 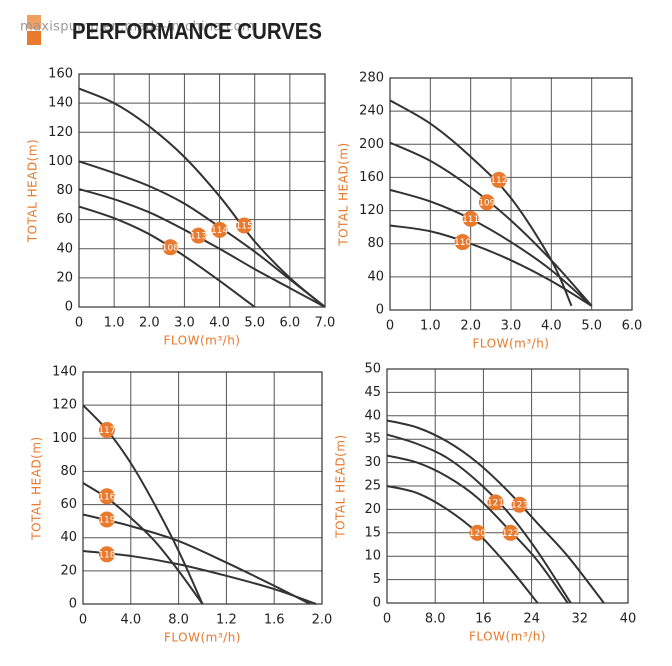 I want to click on y-tick-label: 280, so click(x=371, y=78).